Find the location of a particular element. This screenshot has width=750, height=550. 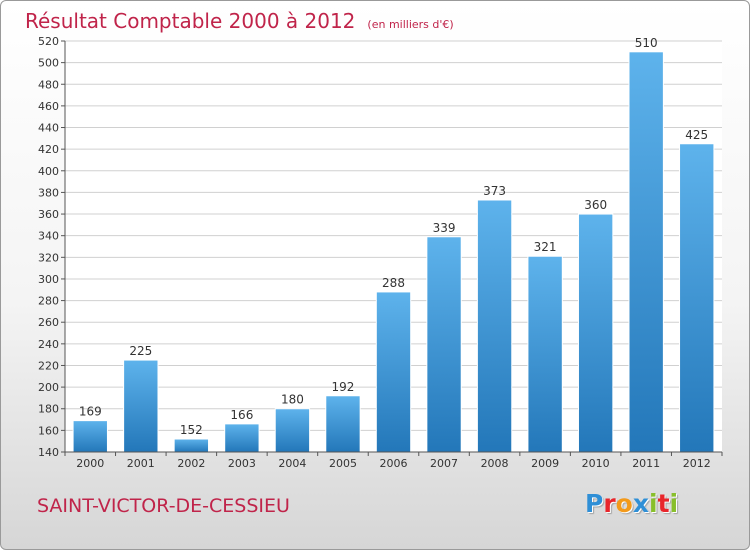

bar-2001 is located at coordinates (141, 406).